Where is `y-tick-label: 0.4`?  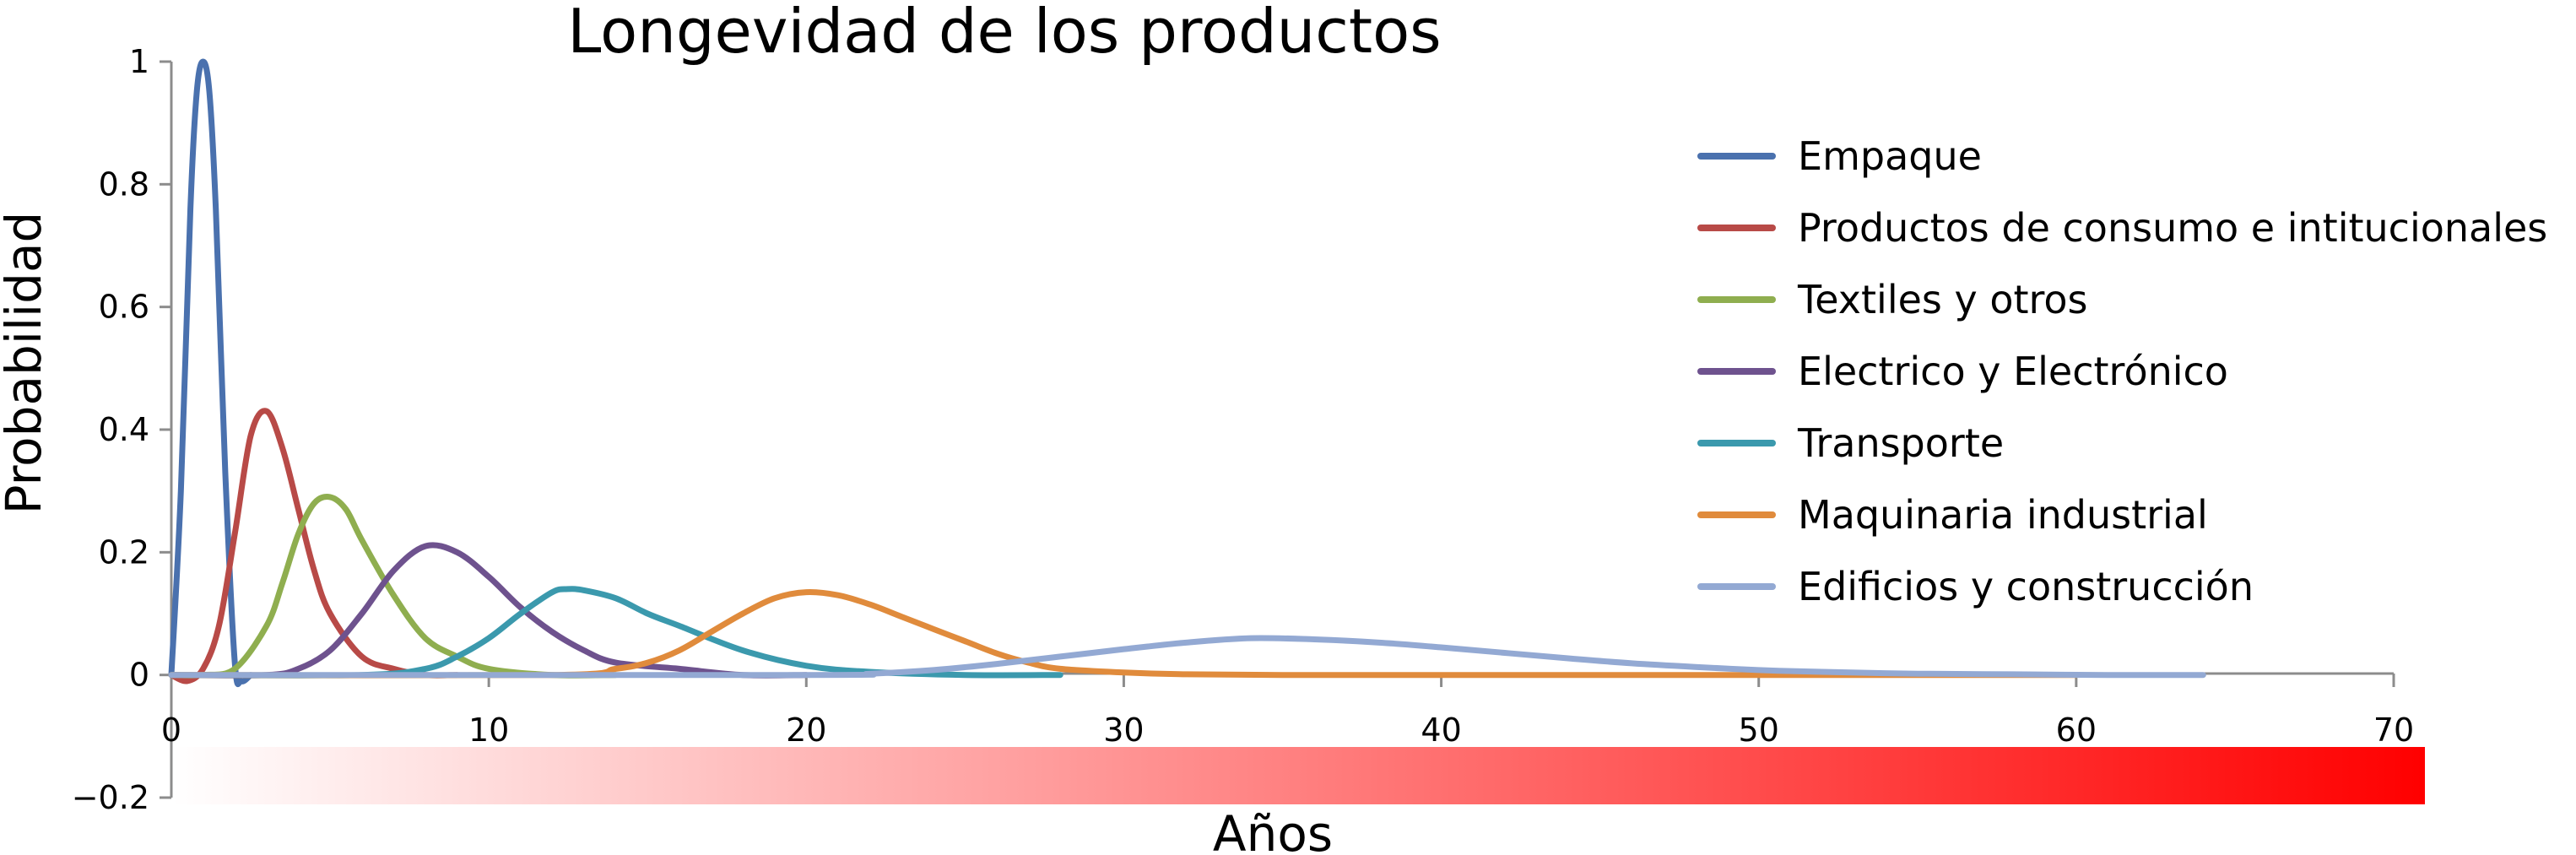
y-tick-label: 0.4 is located at coordinates (124, 429).